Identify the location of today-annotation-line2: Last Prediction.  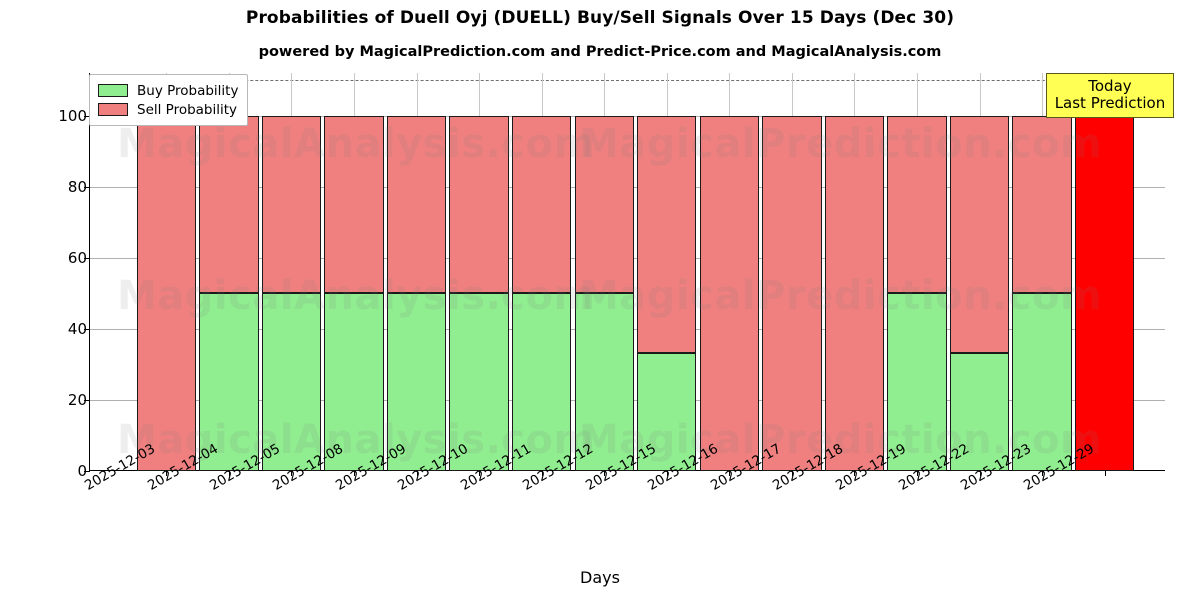
(1110, 102).